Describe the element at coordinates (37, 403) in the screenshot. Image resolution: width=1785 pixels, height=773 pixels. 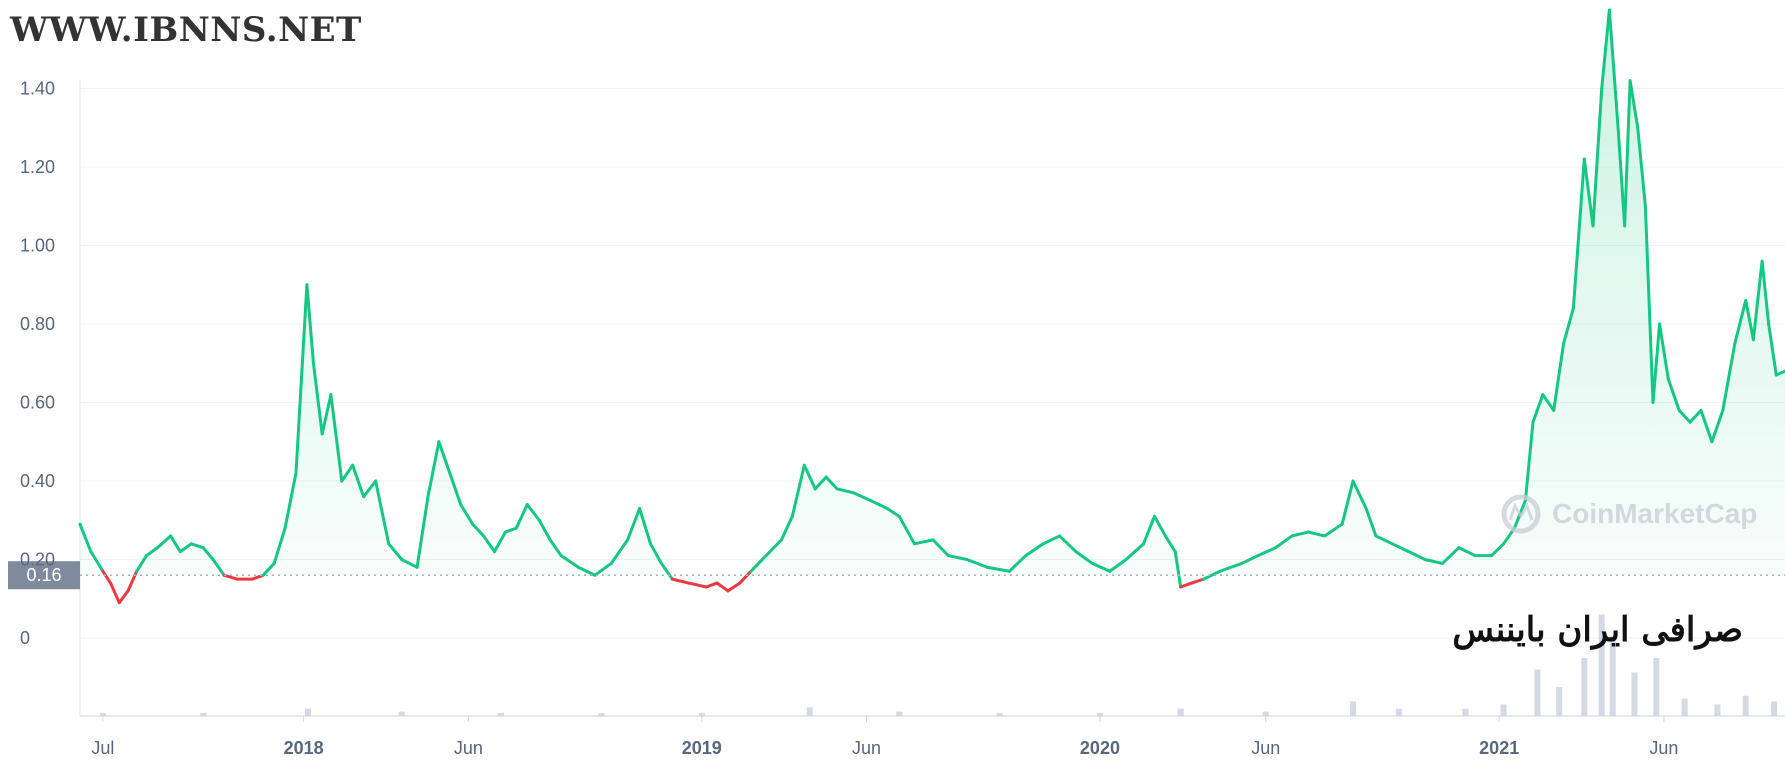
I see `y-tick-label: 0.60` at that location.